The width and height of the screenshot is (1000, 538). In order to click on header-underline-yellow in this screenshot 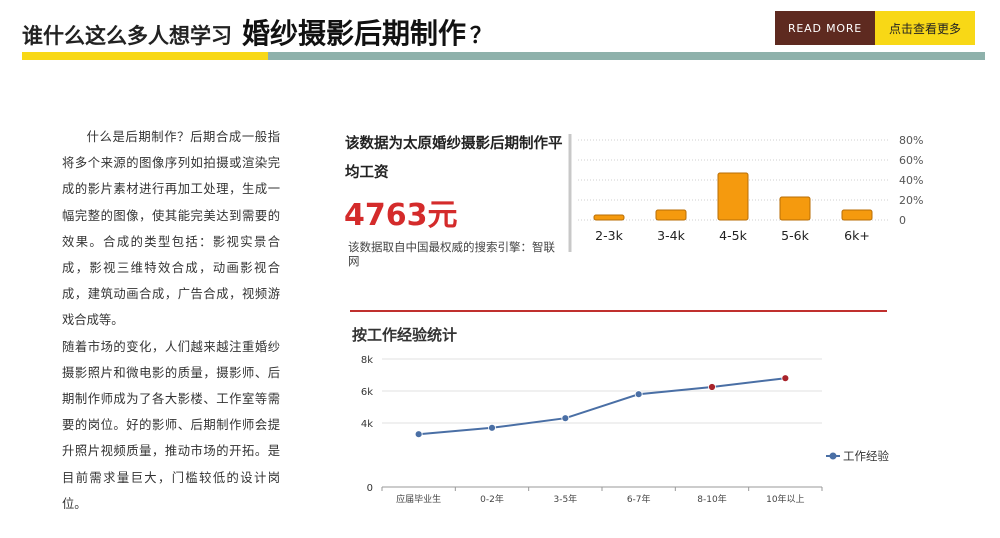, I will do `click(145, 56)`.